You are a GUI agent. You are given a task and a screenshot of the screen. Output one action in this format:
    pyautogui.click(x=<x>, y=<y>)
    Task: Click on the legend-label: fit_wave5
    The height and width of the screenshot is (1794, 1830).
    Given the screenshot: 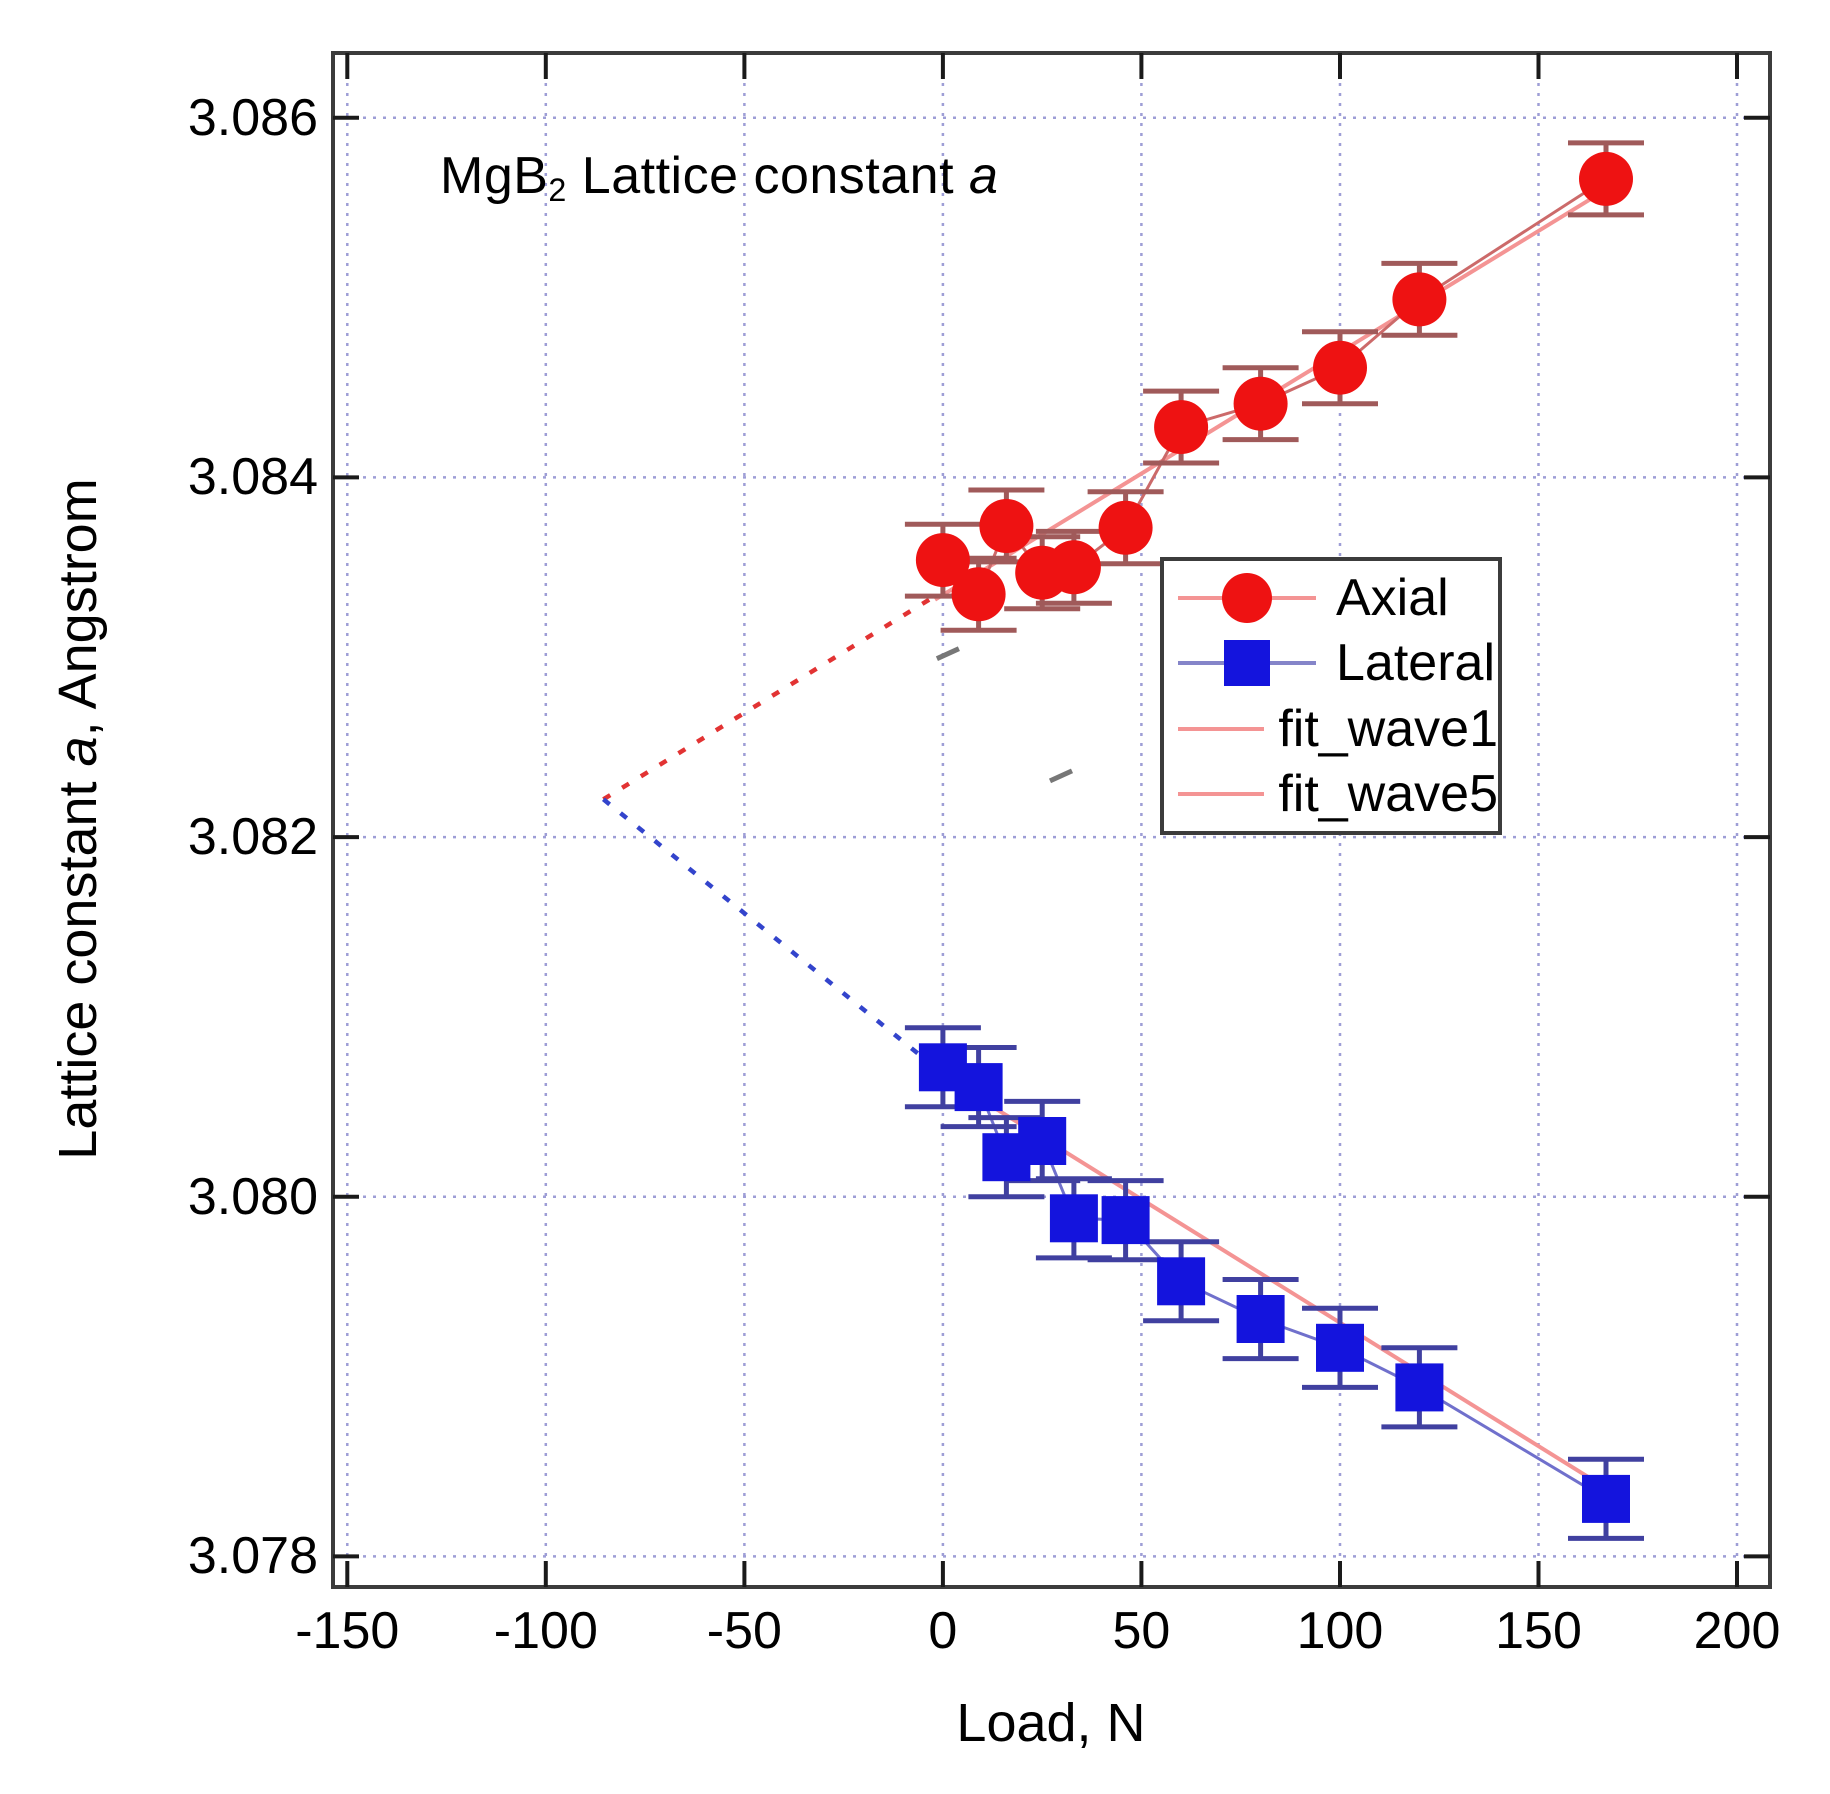 What is the action you would take?
    pyautogui.click(x=1388, y=794)
    